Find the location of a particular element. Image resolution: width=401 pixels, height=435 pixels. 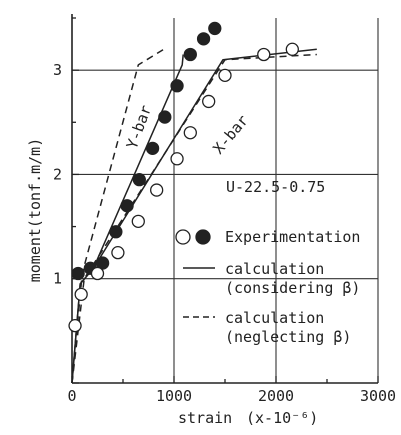

legend-experimentation-label: Experimentation is located at coordinates (292, 237).